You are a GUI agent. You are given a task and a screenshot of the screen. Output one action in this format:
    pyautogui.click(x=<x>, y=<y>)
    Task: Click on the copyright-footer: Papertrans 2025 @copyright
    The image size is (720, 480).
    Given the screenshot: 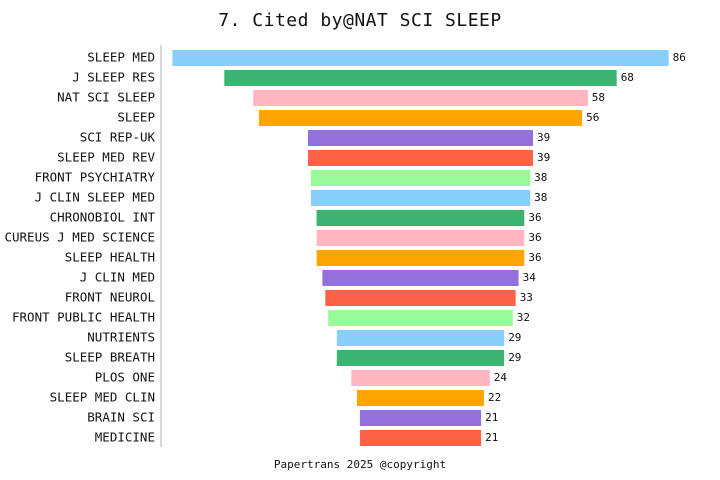 What is the action you would take?
    pyautogui.click(x=360, y=464)
    